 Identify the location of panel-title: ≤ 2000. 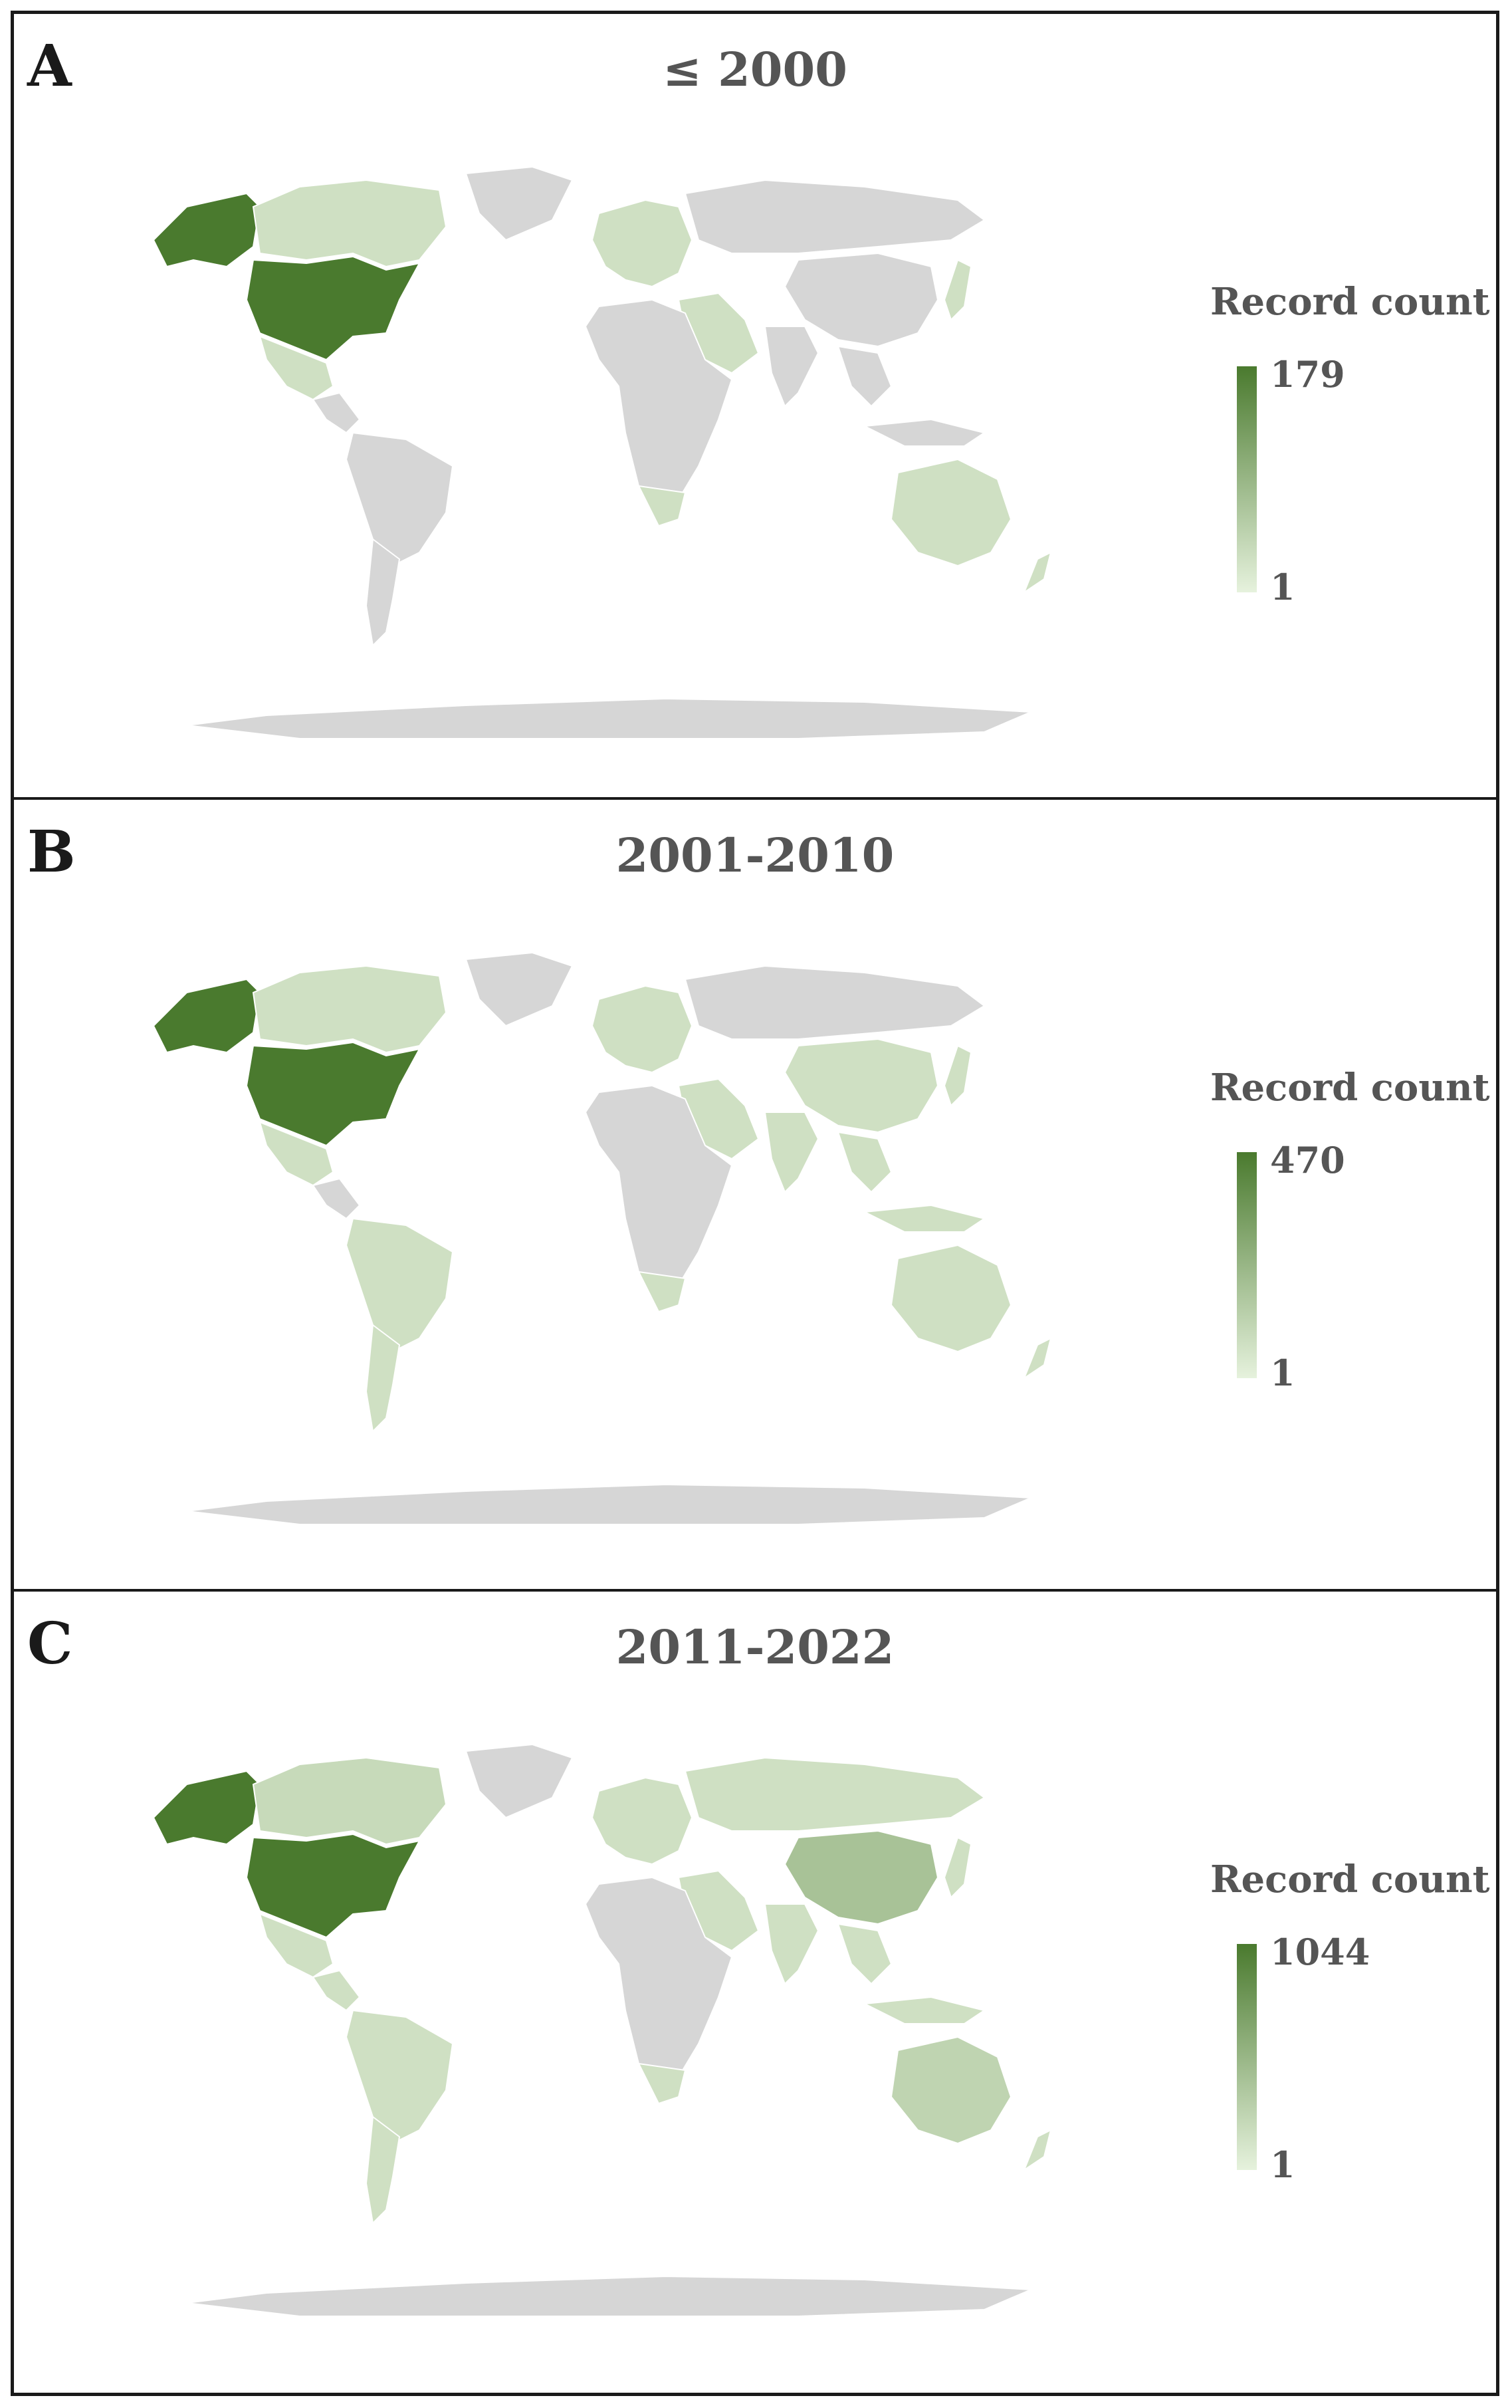
(755, 69).